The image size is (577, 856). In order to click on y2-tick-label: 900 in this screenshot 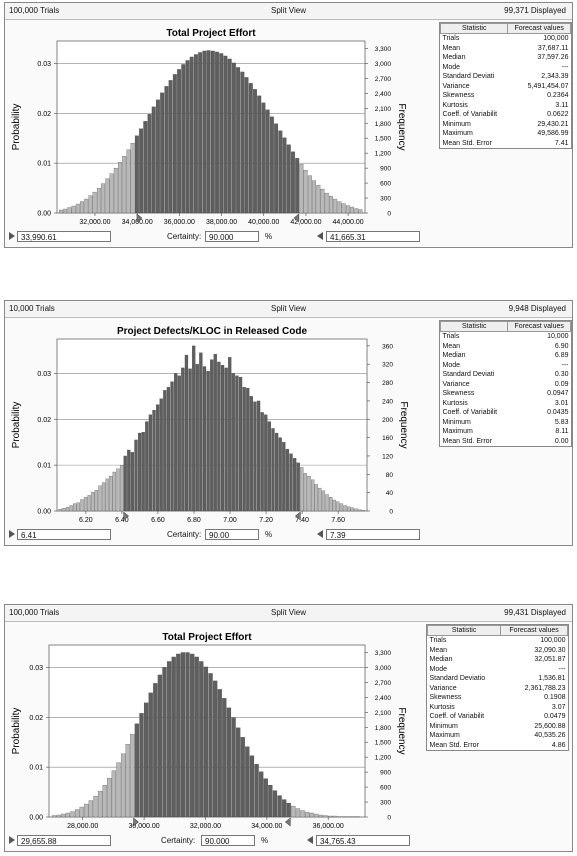, I will do `click(385, 169)`.